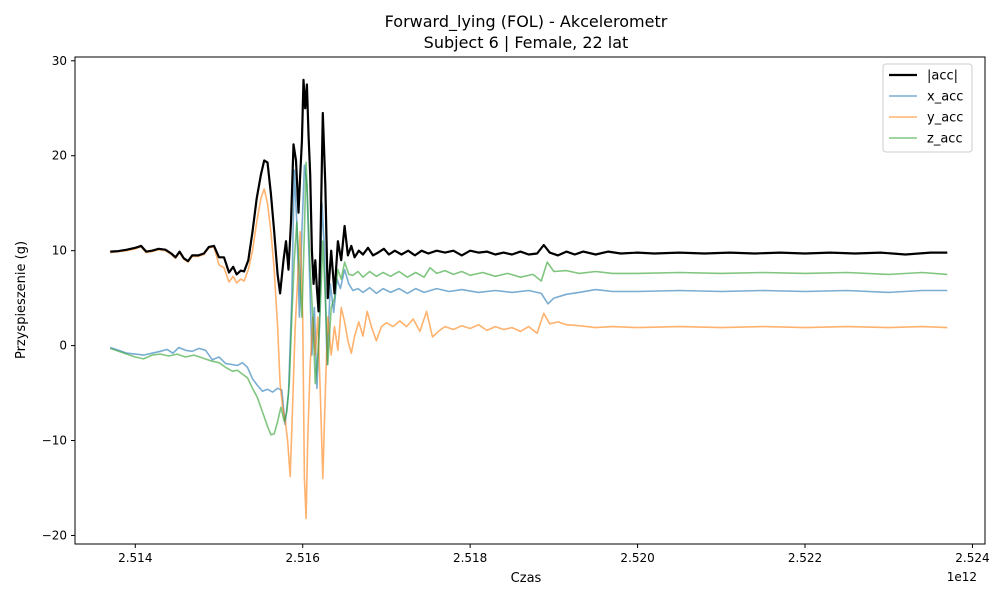  Describe the element at coordinates (945, 97) in the screenshot. I see `legend-label: x_acc` at that location.